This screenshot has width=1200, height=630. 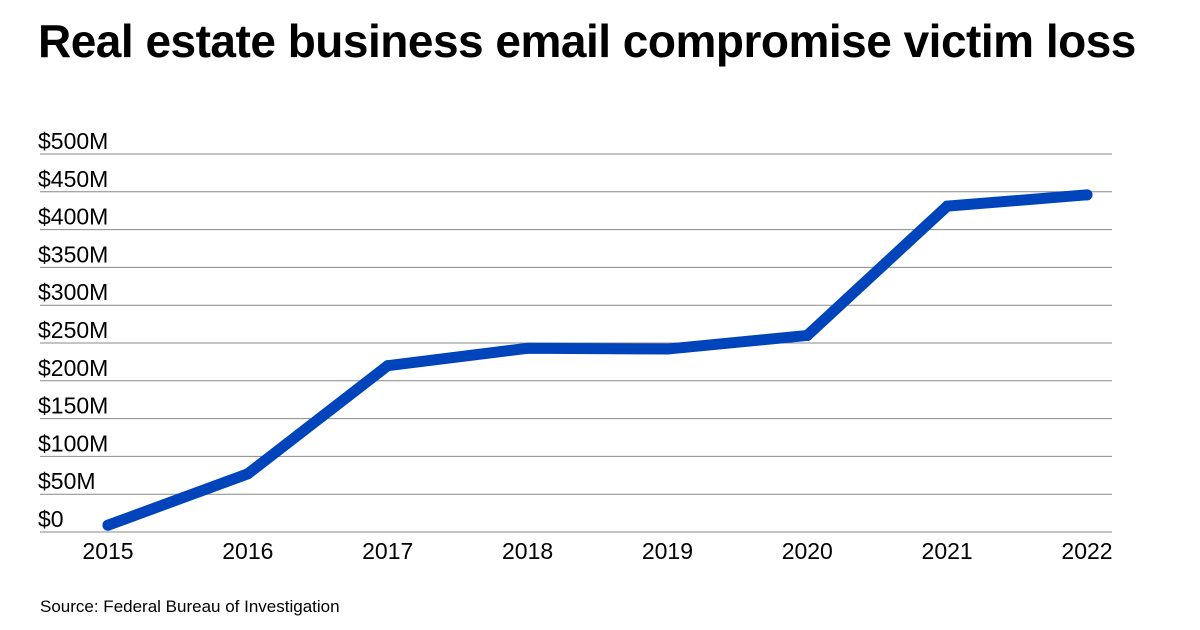 What do you see at coordinates (190, 606) in the screenshot?
I see `source-note: Source: Federal Bureau of Investigation` at bounding box center [190, 606].